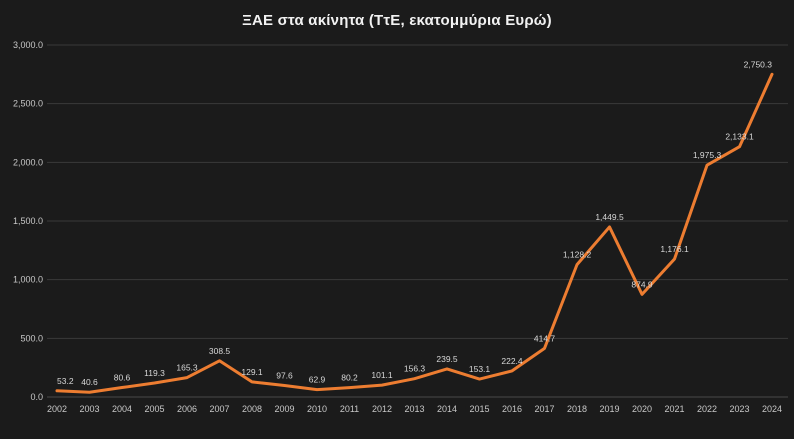 The width and height of the screenshot is (794, 439). What do you see at coordinates (220, 351) in the screenshot?
I see `data-point-label: 308.5` at bounding box center [220, 351].